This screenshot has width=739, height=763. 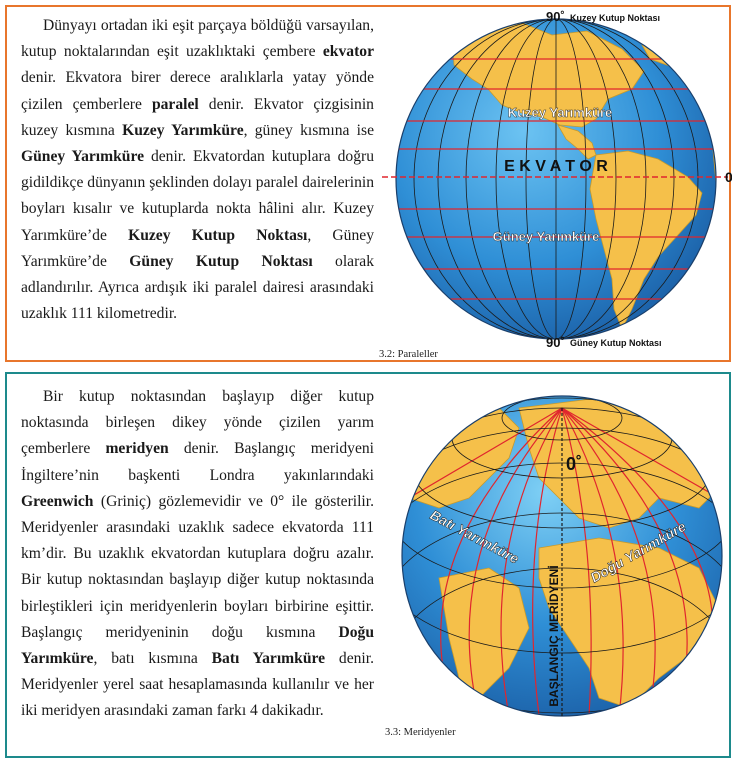 I want to click on north-hemisphere-label: Kuzey Yarımküre, so click(x=560, y=112).